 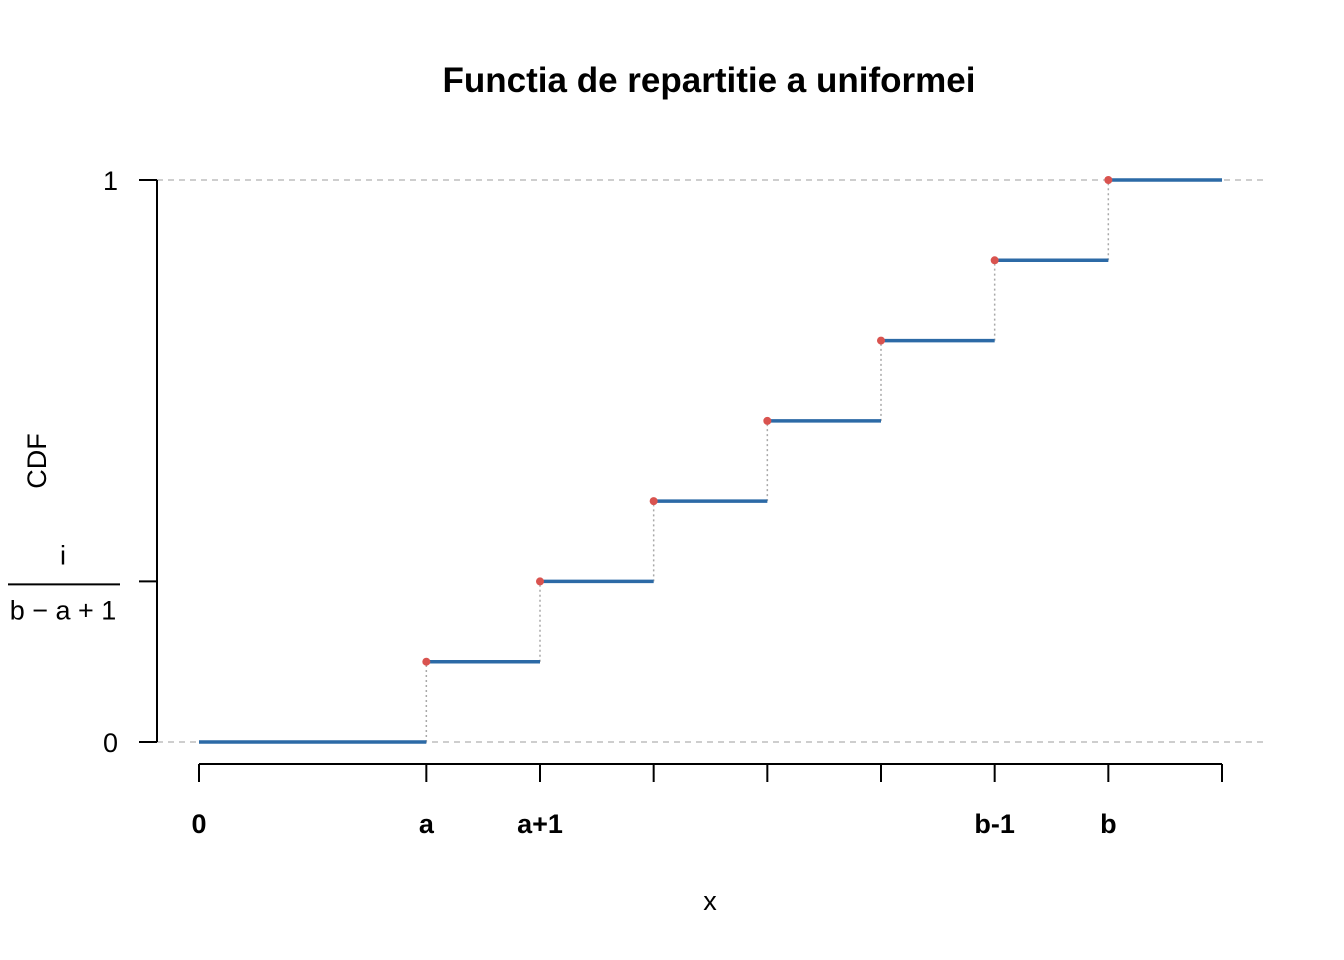 What do you see at coordinates (63, 610) in the screenshot?
I see `y-tick-label-denominator: b − a + 1` at bounding box center [63, 610].